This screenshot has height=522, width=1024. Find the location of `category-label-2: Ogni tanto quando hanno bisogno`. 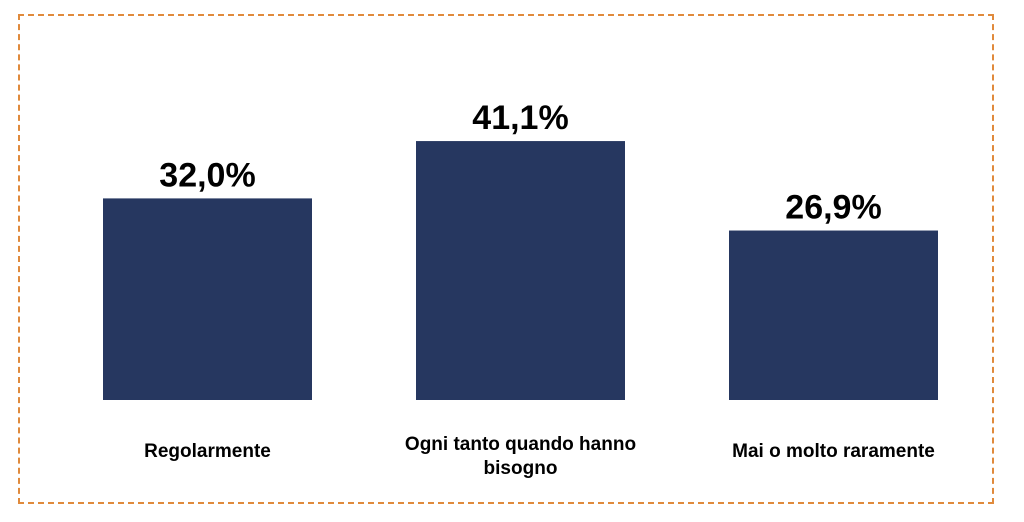

category-label-2: Ogni tanto quando hanno bisogno is located at coordinates (520, 456).